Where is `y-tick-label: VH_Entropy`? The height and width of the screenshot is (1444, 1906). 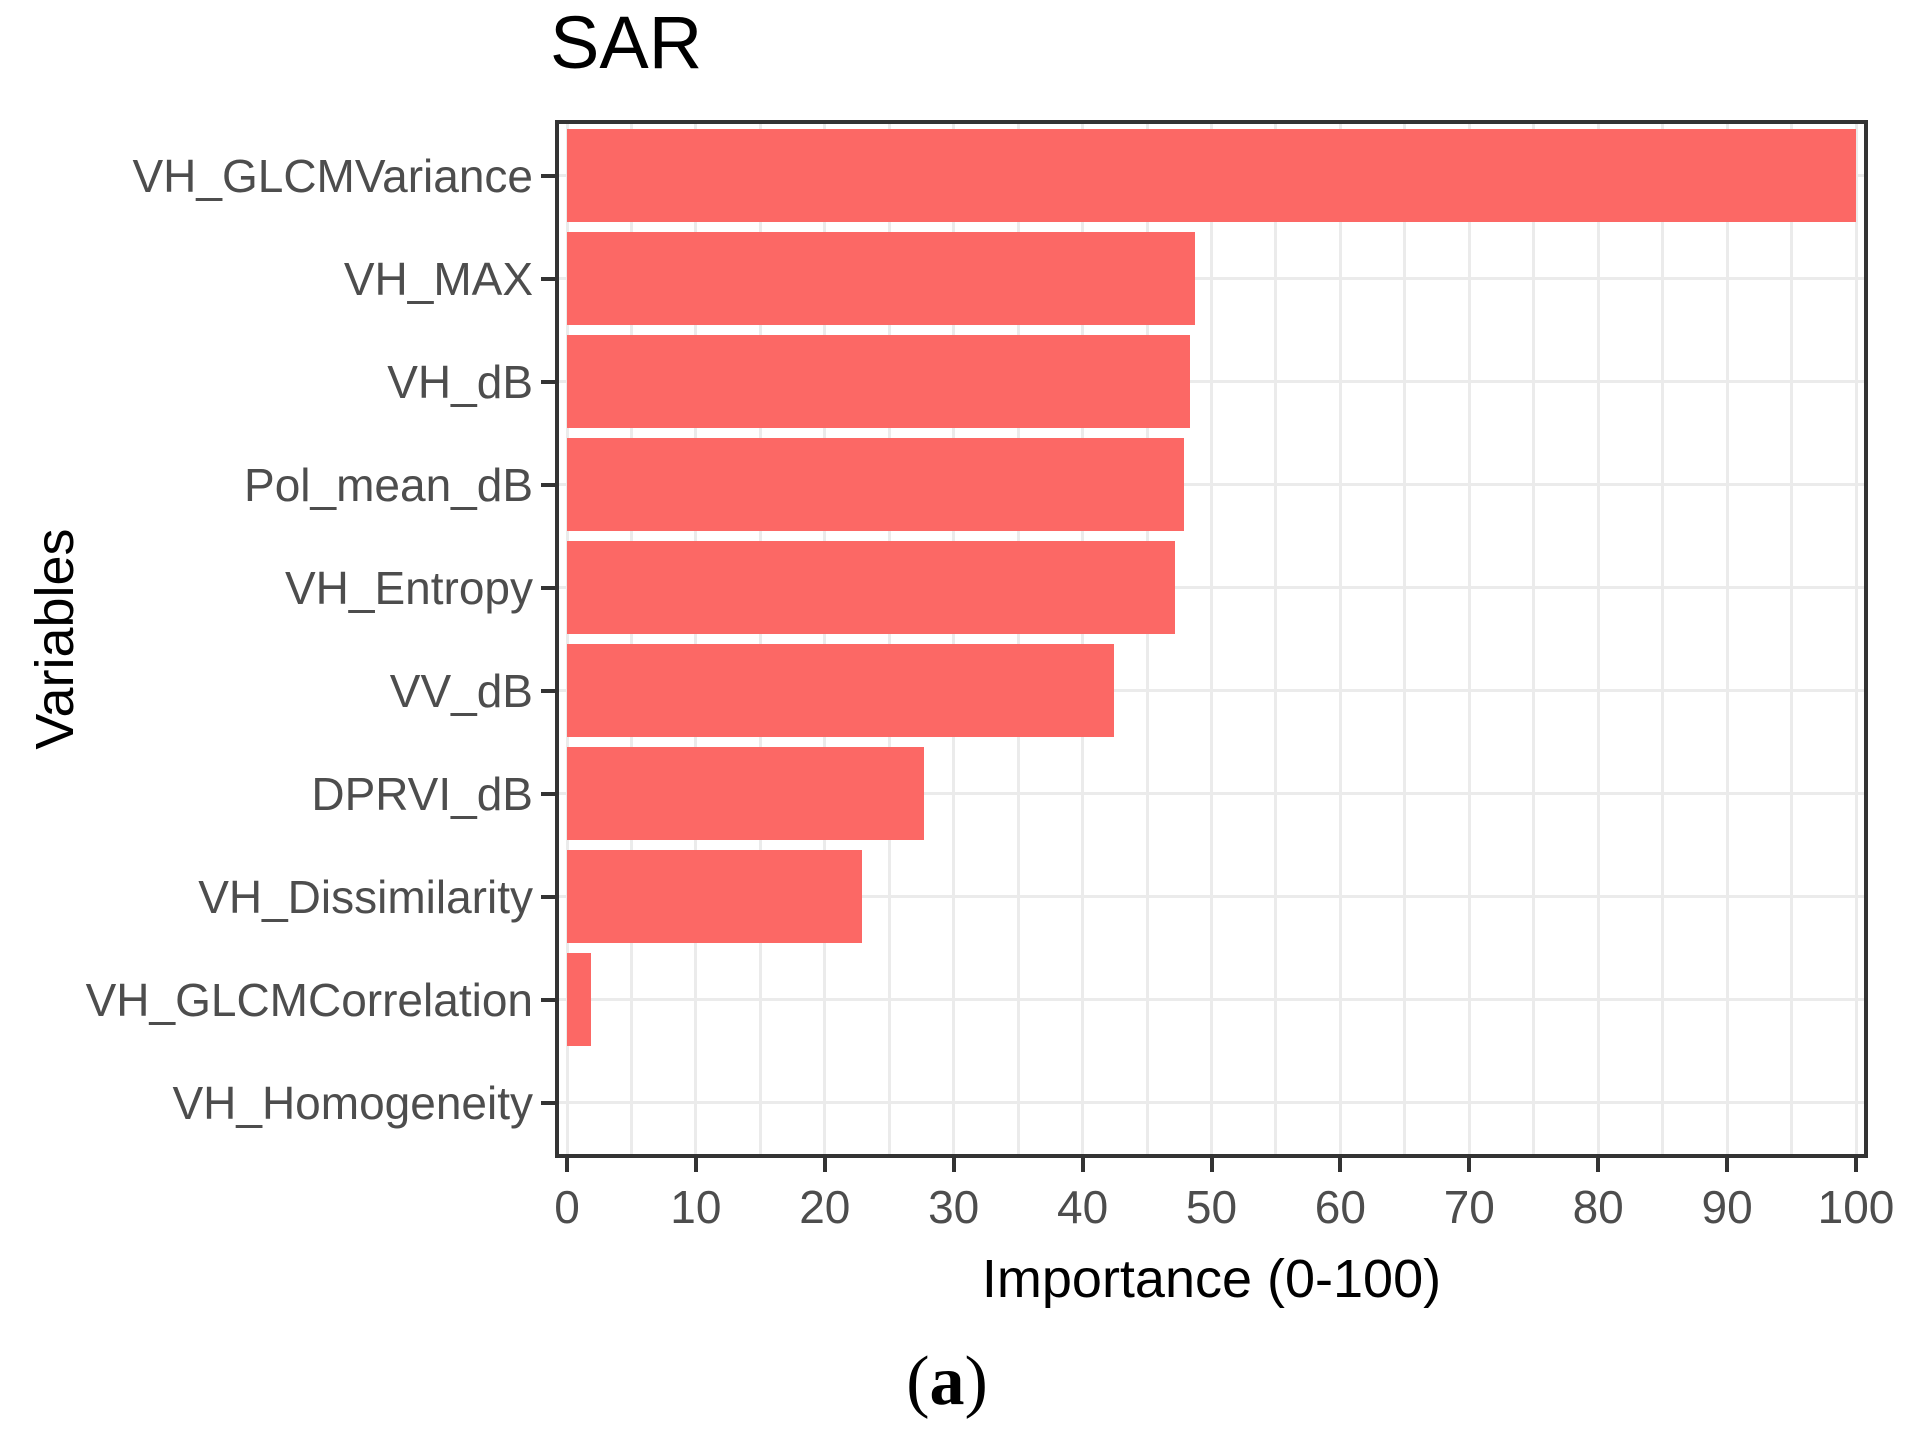 y-tick-label: VH_Entropy is located at coordinates (408, 587).